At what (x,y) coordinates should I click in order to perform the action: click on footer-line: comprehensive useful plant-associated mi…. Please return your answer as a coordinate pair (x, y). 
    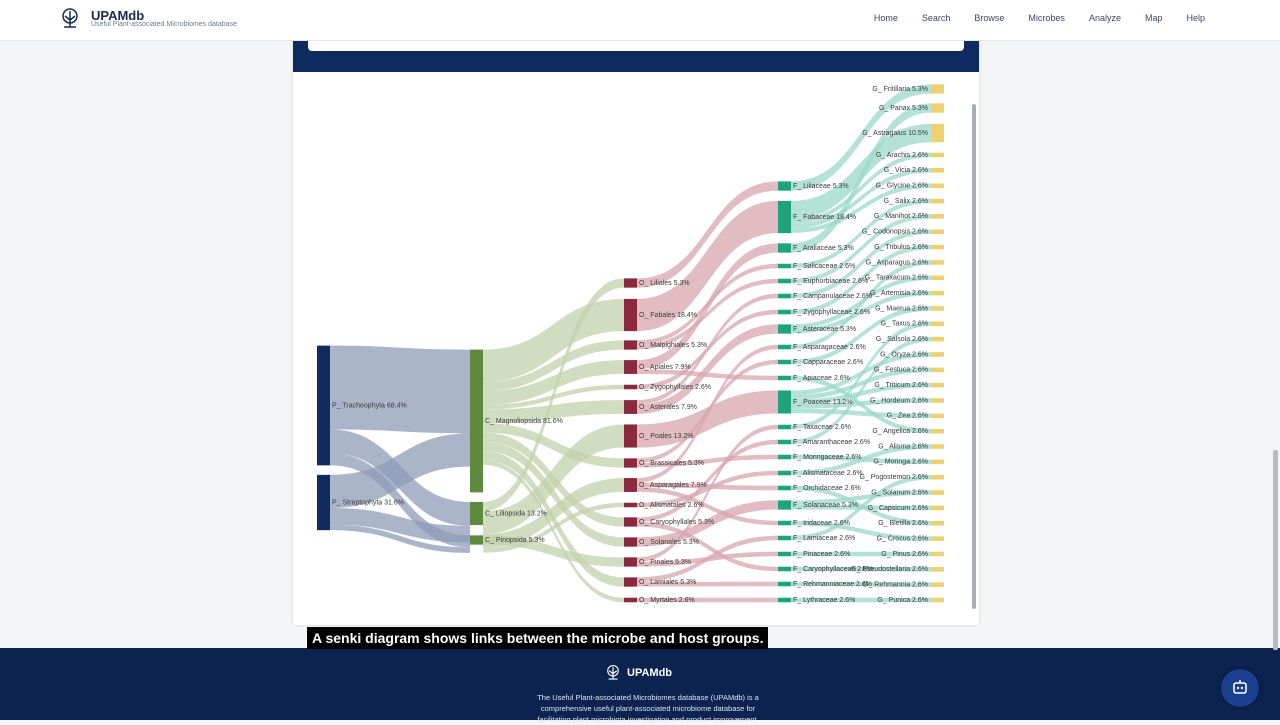
    Looking at the image, I should click on (648, 708).